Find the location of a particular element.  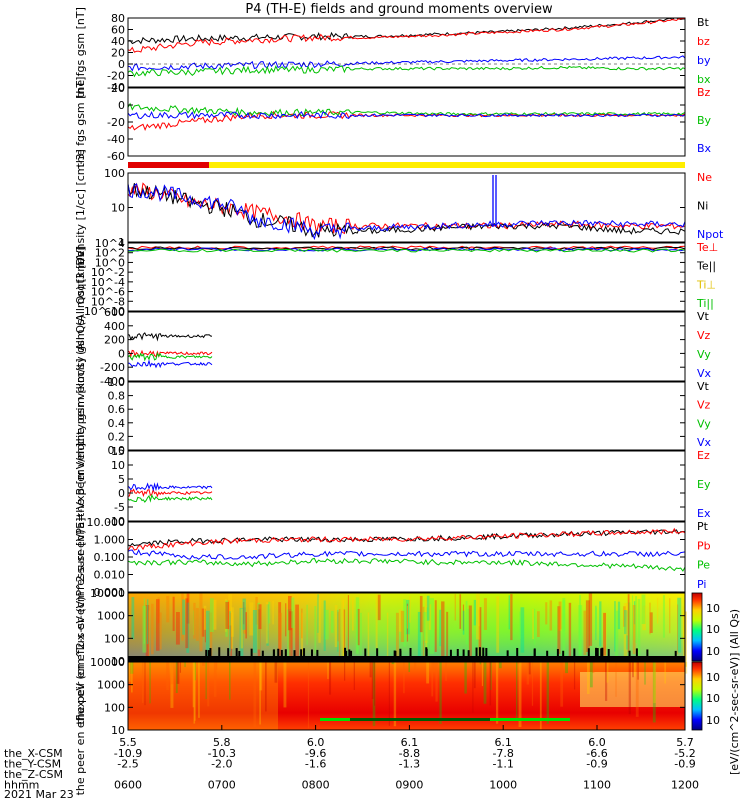

legend-entry: bz is located at coordinates (703, 41).